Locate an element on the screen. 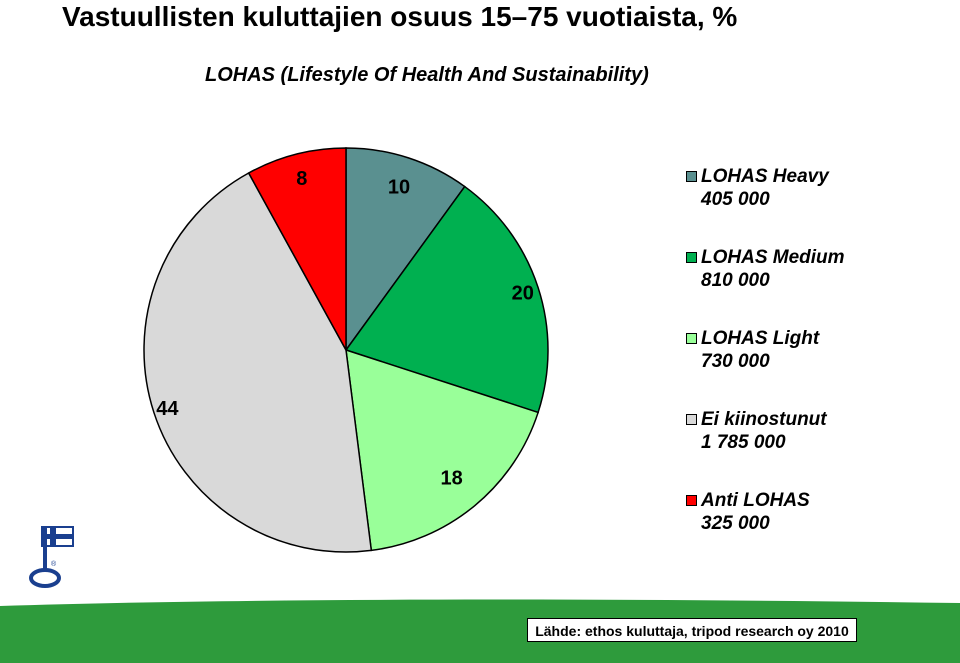 The image size is (960, 663). legend-label: Ei kiinostunut is located at coordinates (764, 419).